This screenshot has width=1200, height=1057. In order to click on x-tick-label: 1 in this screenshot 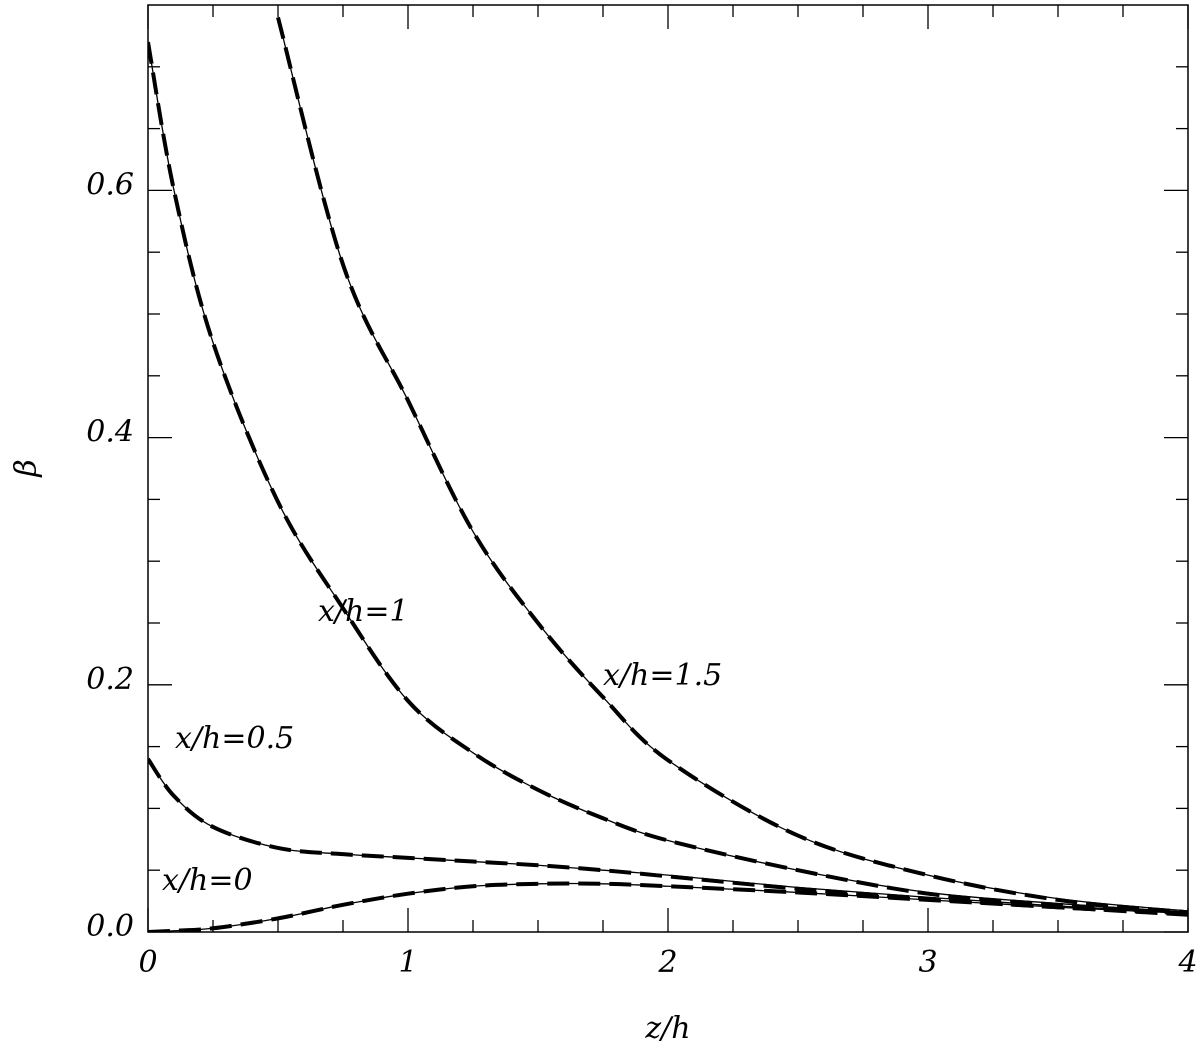, I will do `click(407, 962)`.